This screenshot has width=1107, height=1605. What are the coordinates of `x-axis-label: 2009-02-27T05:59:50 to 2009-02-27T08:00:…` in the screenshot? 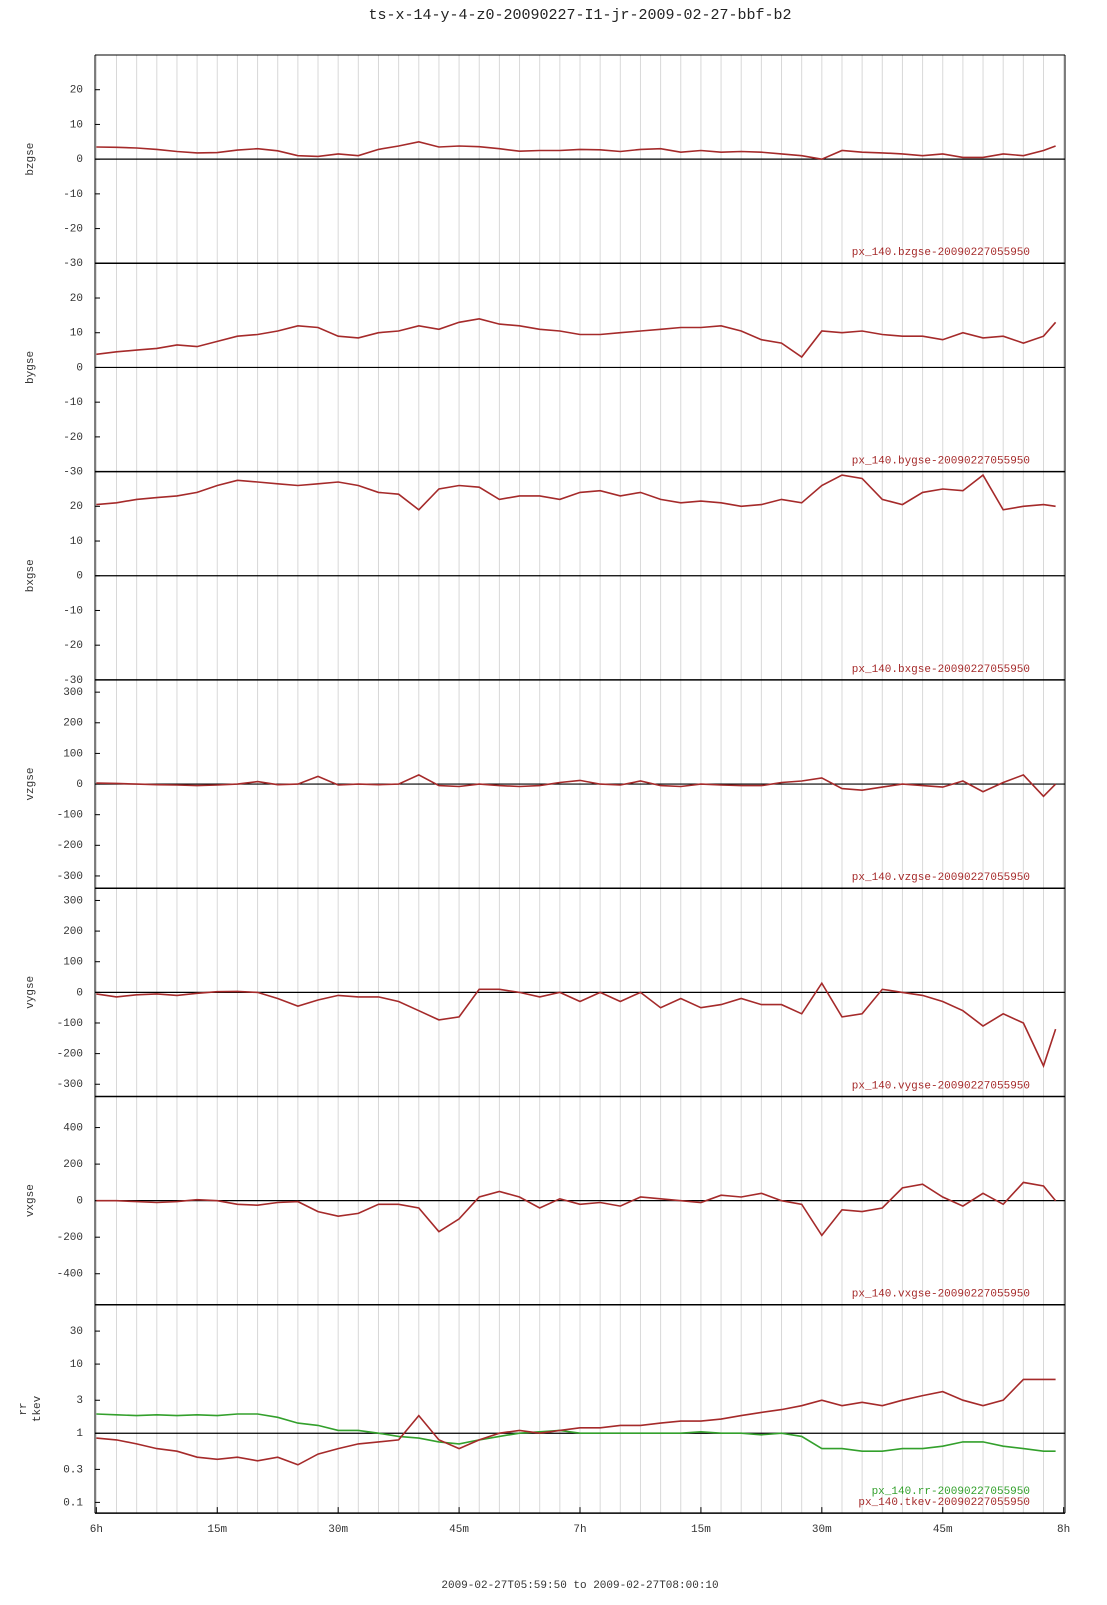 It's located at (579, 1586).